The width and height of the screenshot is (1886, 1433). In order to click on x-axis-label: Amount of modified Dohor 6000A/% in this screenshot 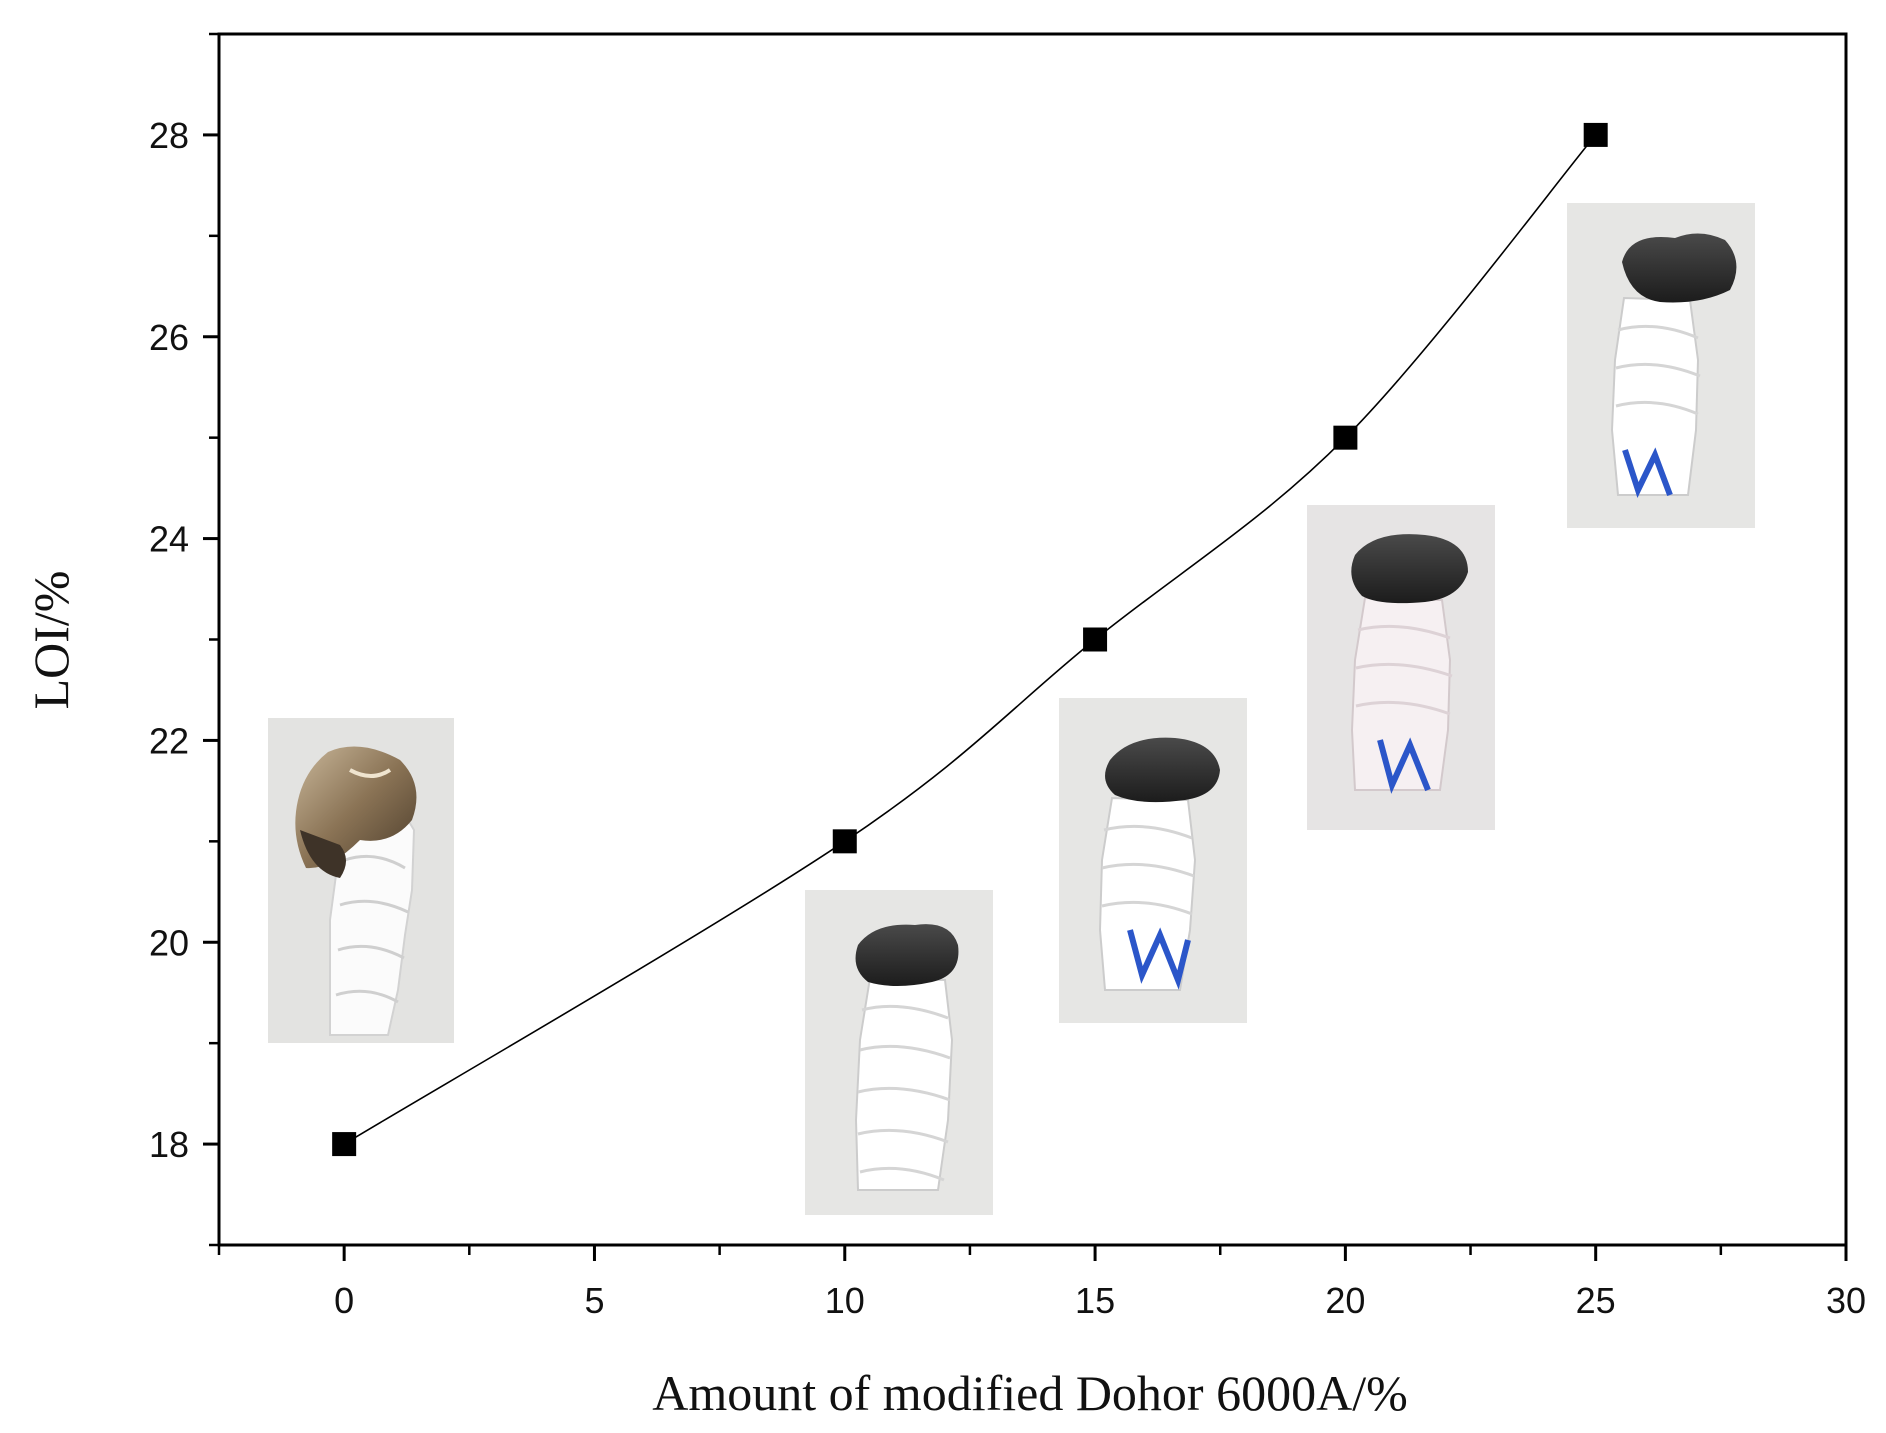, I will do `click(1029, 1393)`.